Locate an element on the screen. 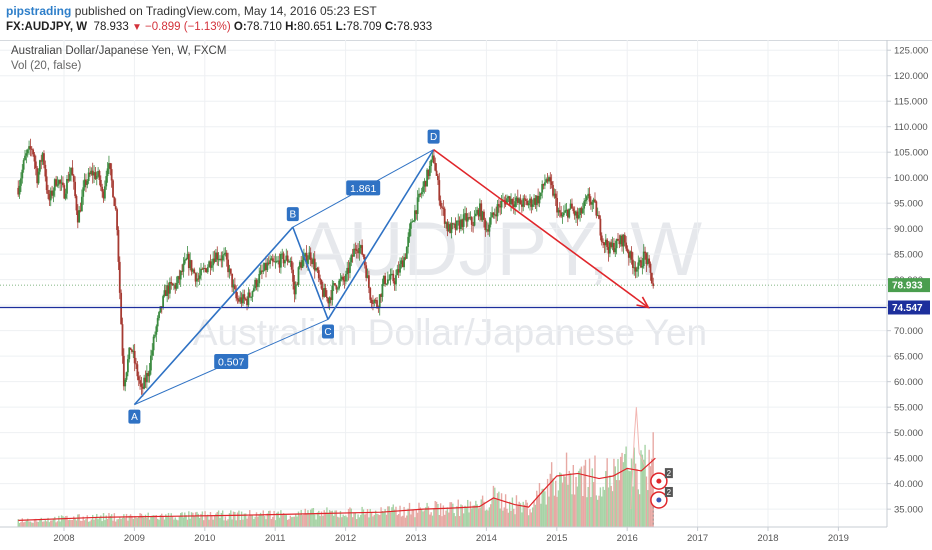 The image size is (932, 550). pattern-point-box is located at coordinates (433, 136).